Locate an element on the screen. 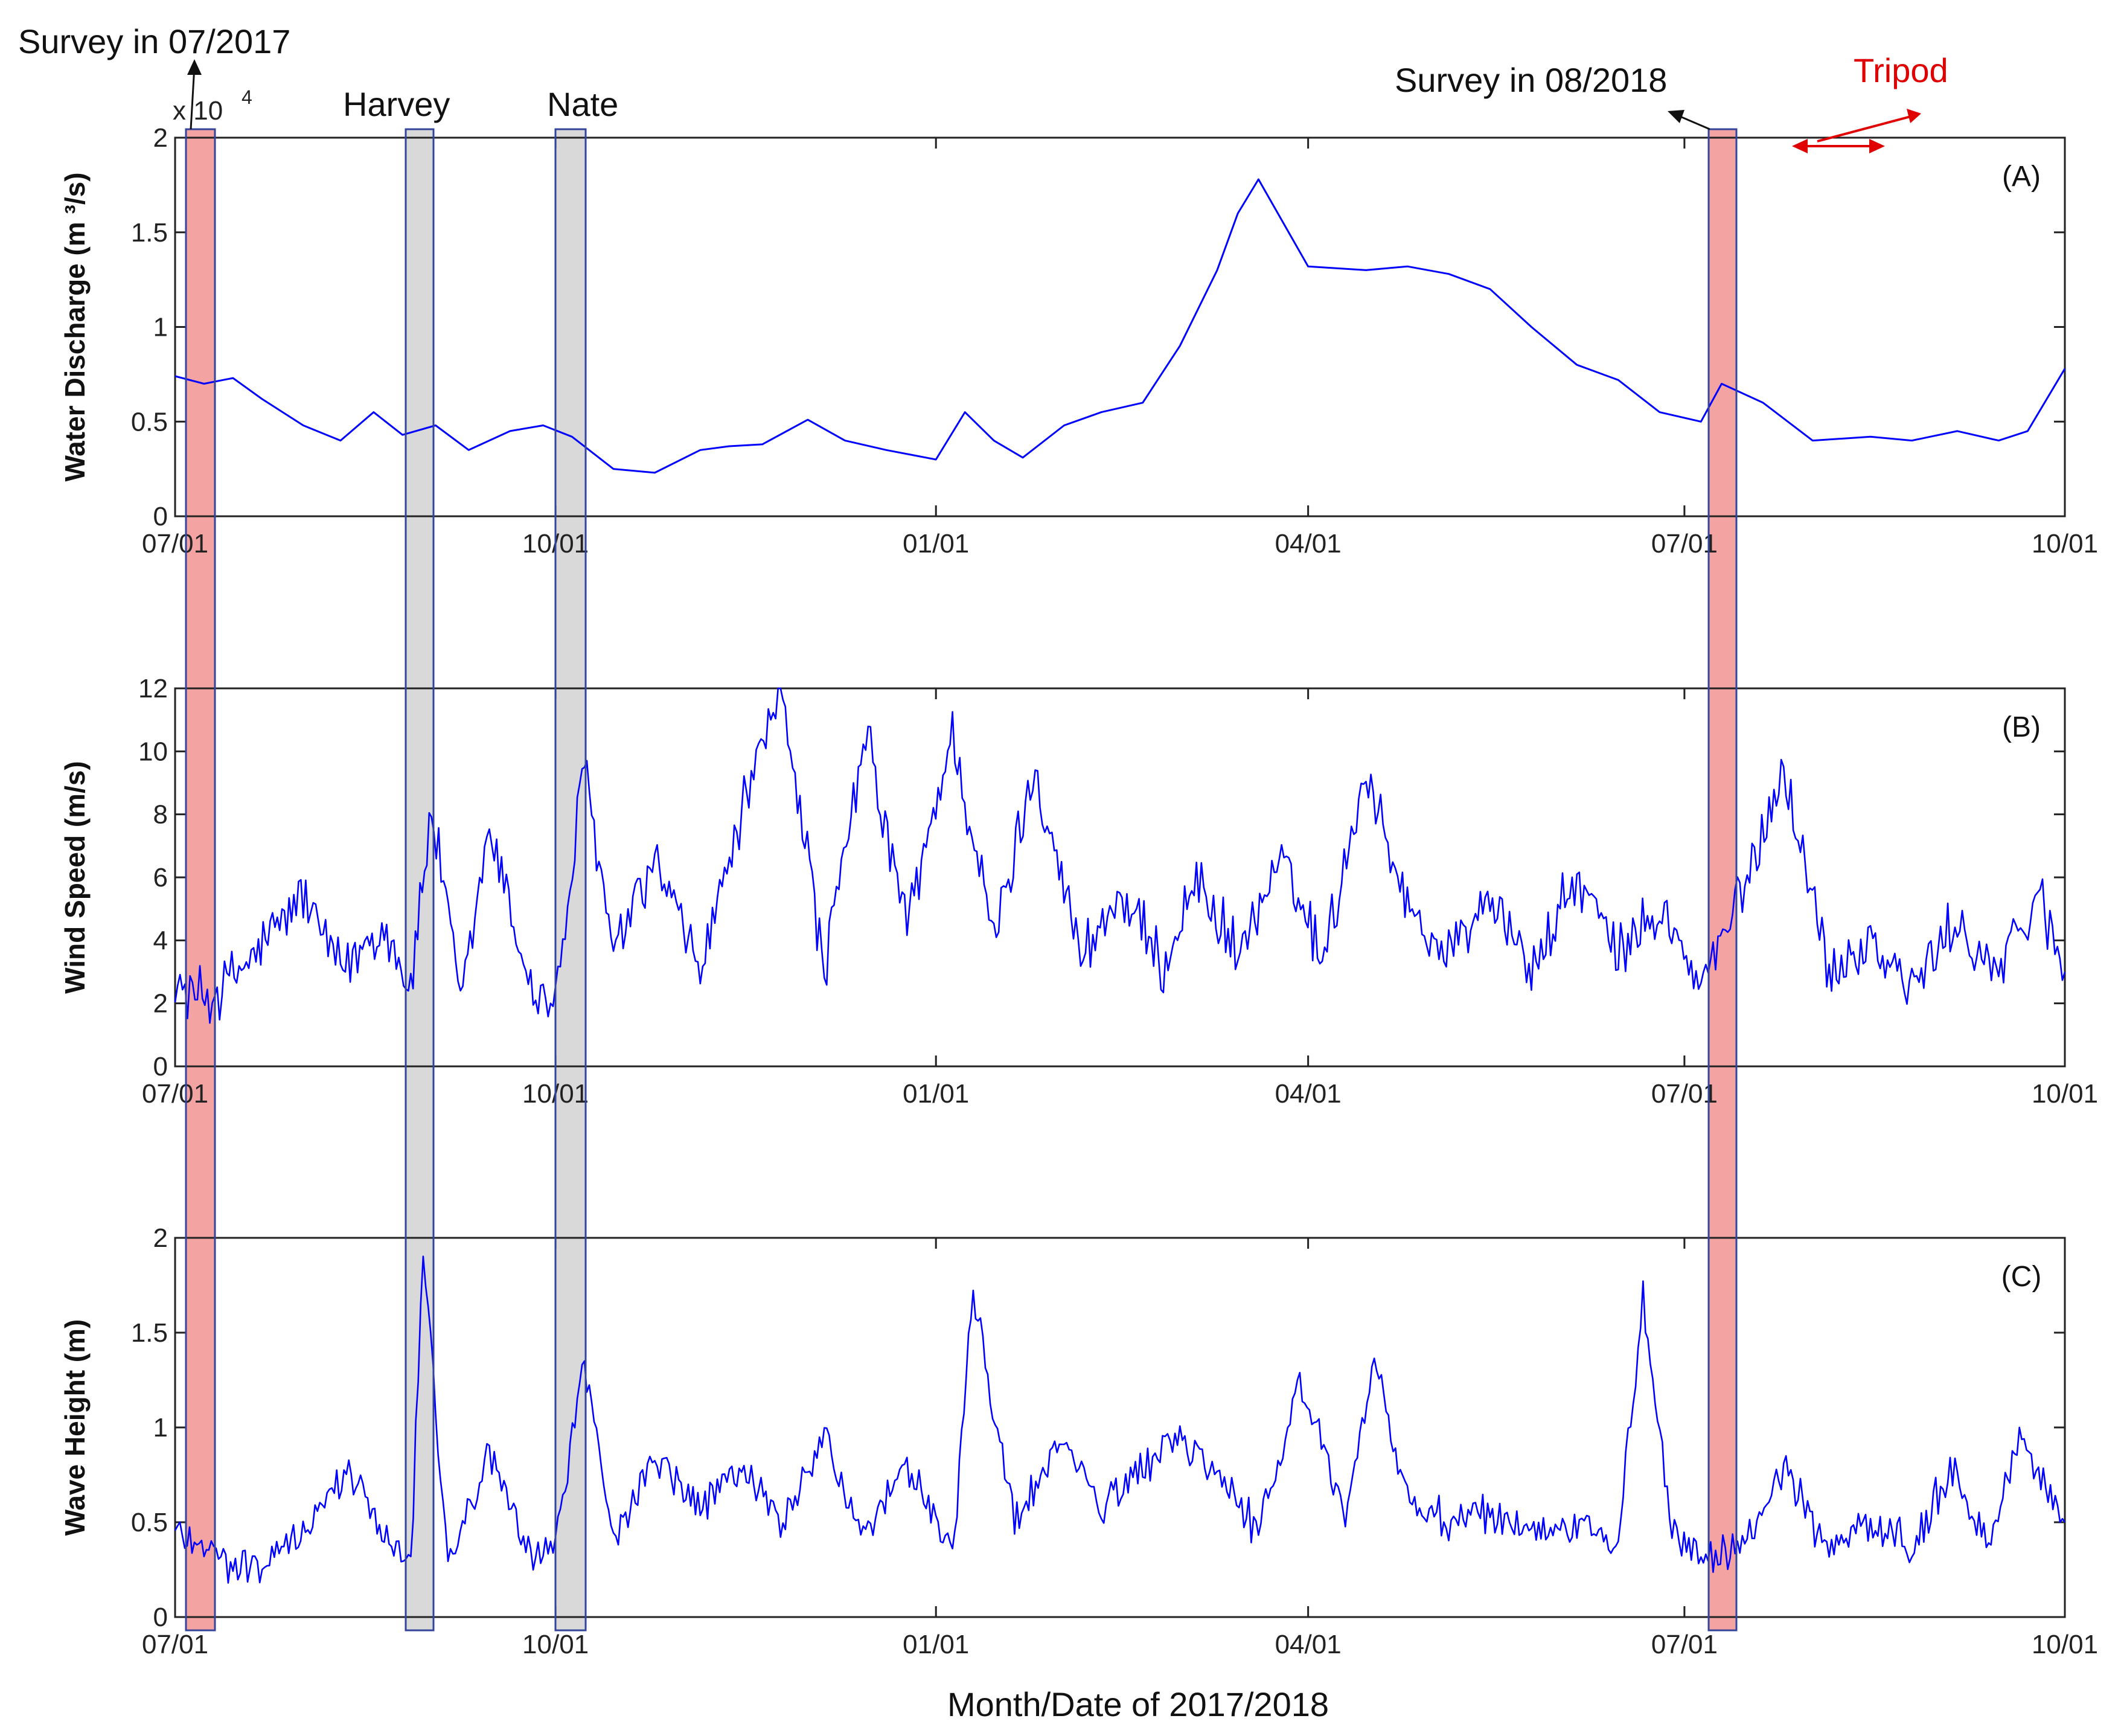  survey-2018-band is located at coordinates (1722, 879).